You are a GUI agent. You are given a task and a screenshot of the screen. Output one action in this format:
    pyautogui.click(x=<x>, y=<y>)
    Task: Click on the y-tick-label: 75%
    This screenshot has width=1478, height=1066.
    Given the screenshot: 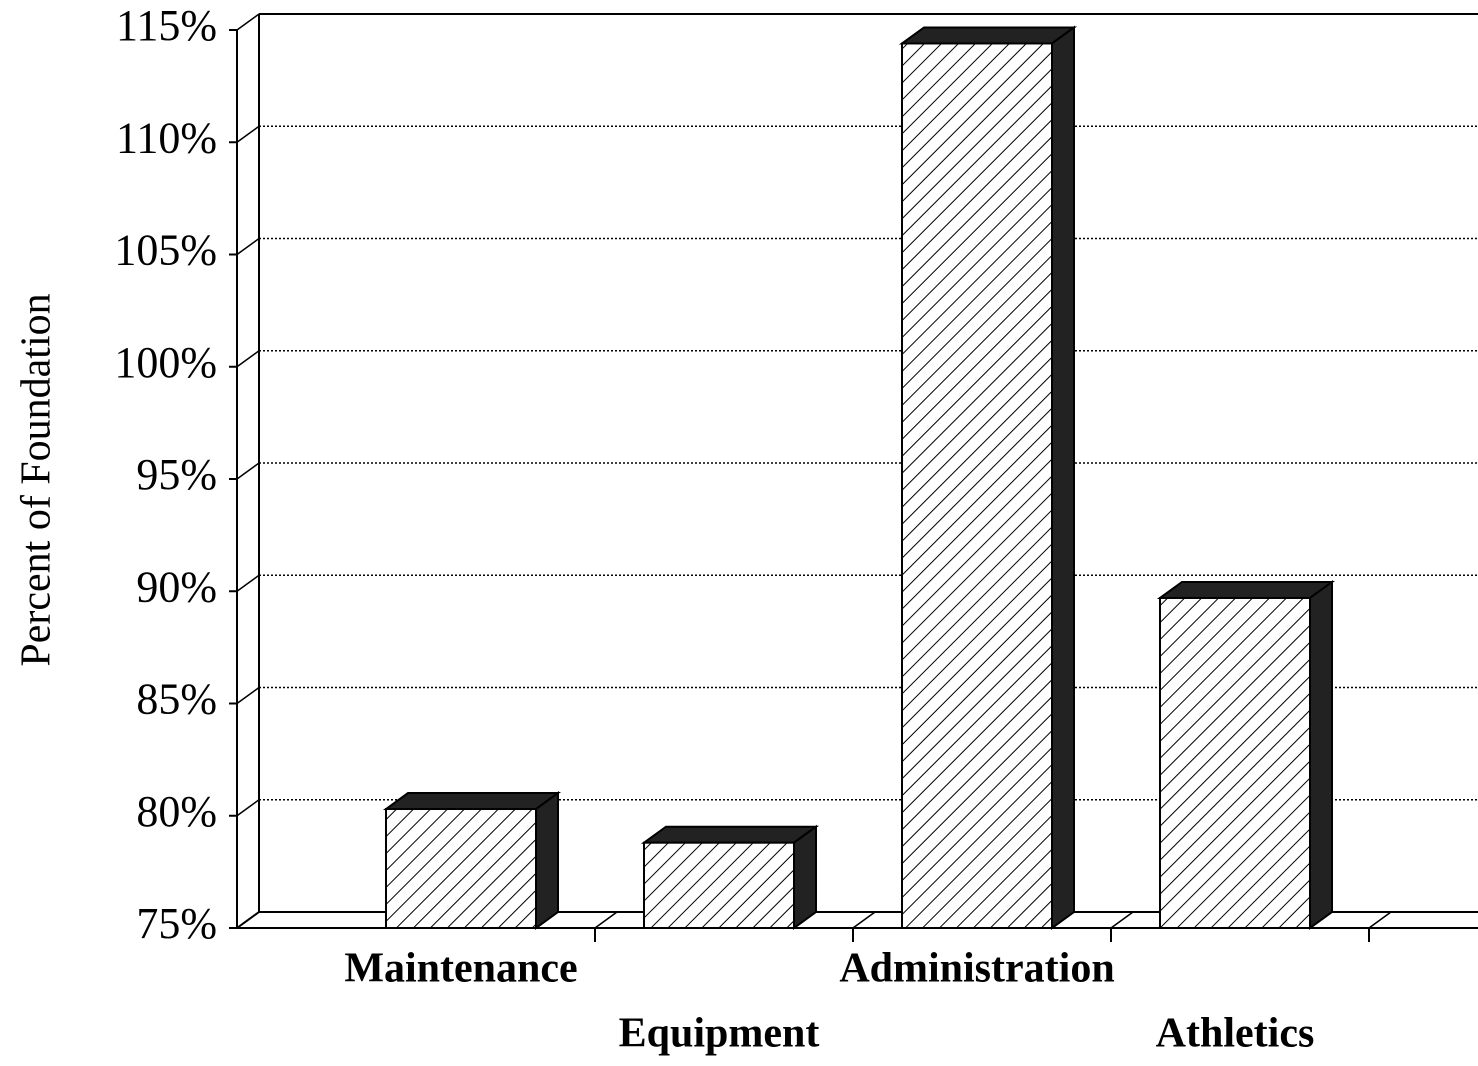 What is the action you would take?
    pyautogui.click(x=176, y=923)
    